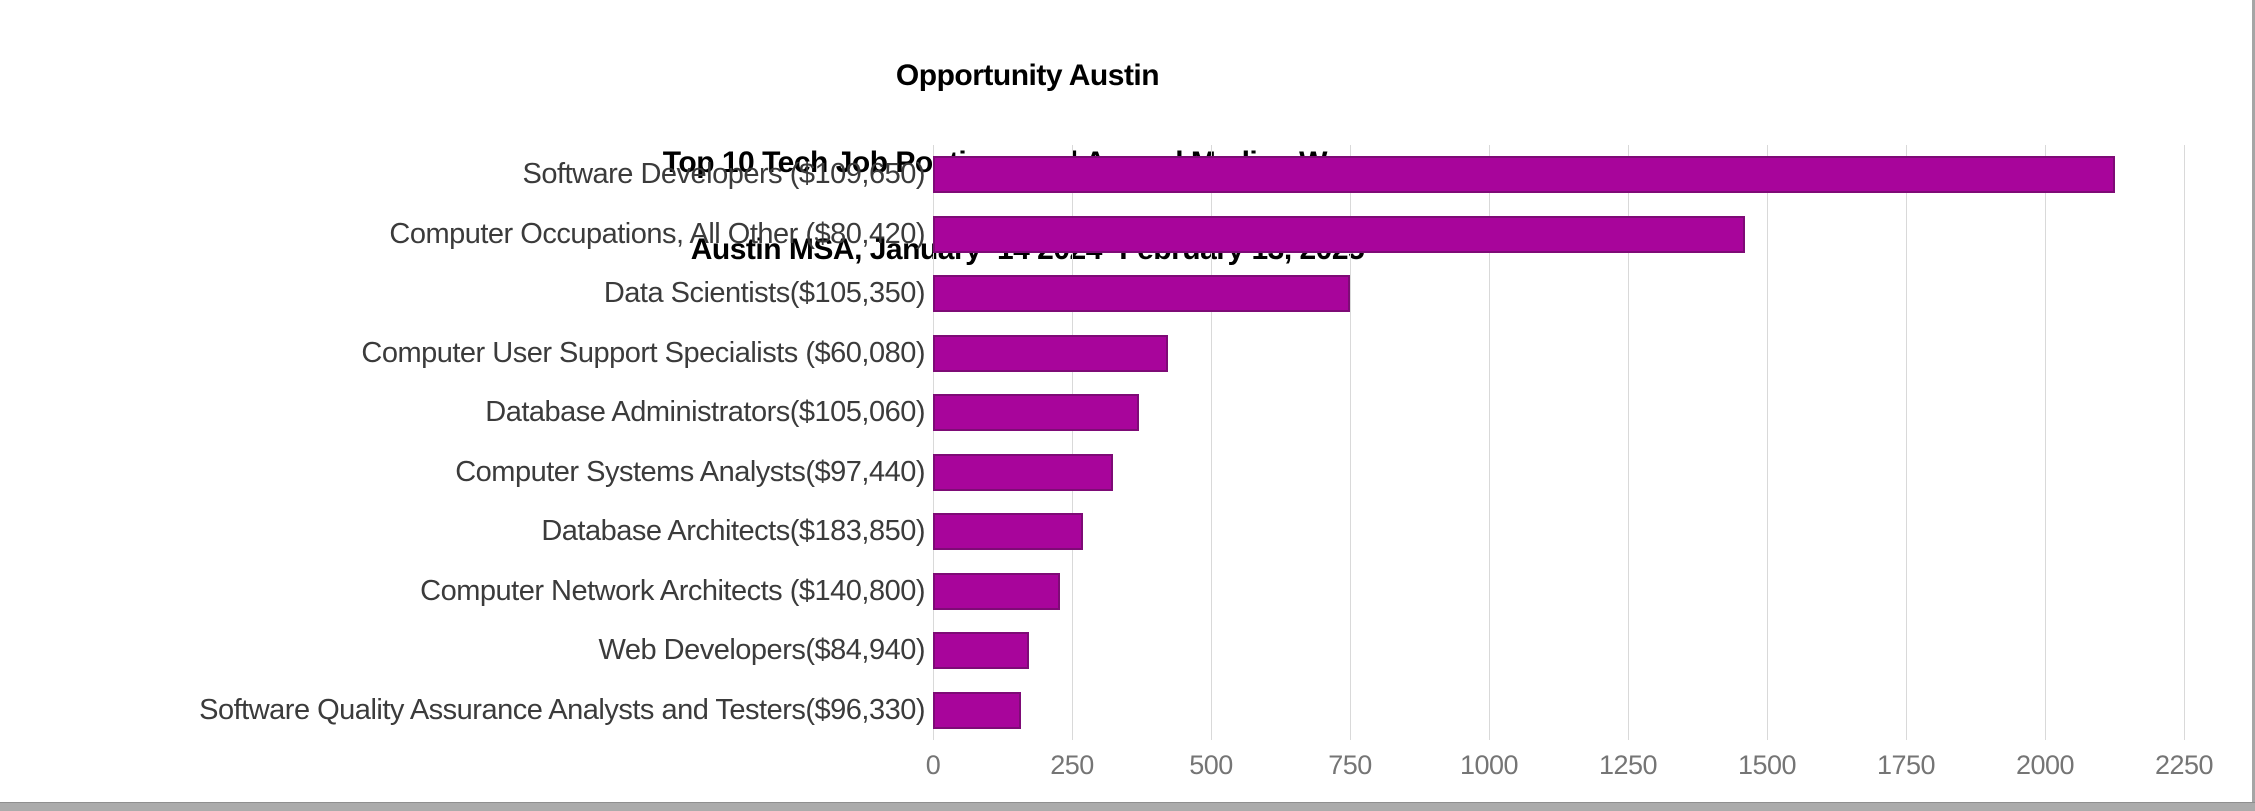 The image size is (2255, 811). I want to click on category-label: Computer Systems Analysts($97,440), so click(690, 471).